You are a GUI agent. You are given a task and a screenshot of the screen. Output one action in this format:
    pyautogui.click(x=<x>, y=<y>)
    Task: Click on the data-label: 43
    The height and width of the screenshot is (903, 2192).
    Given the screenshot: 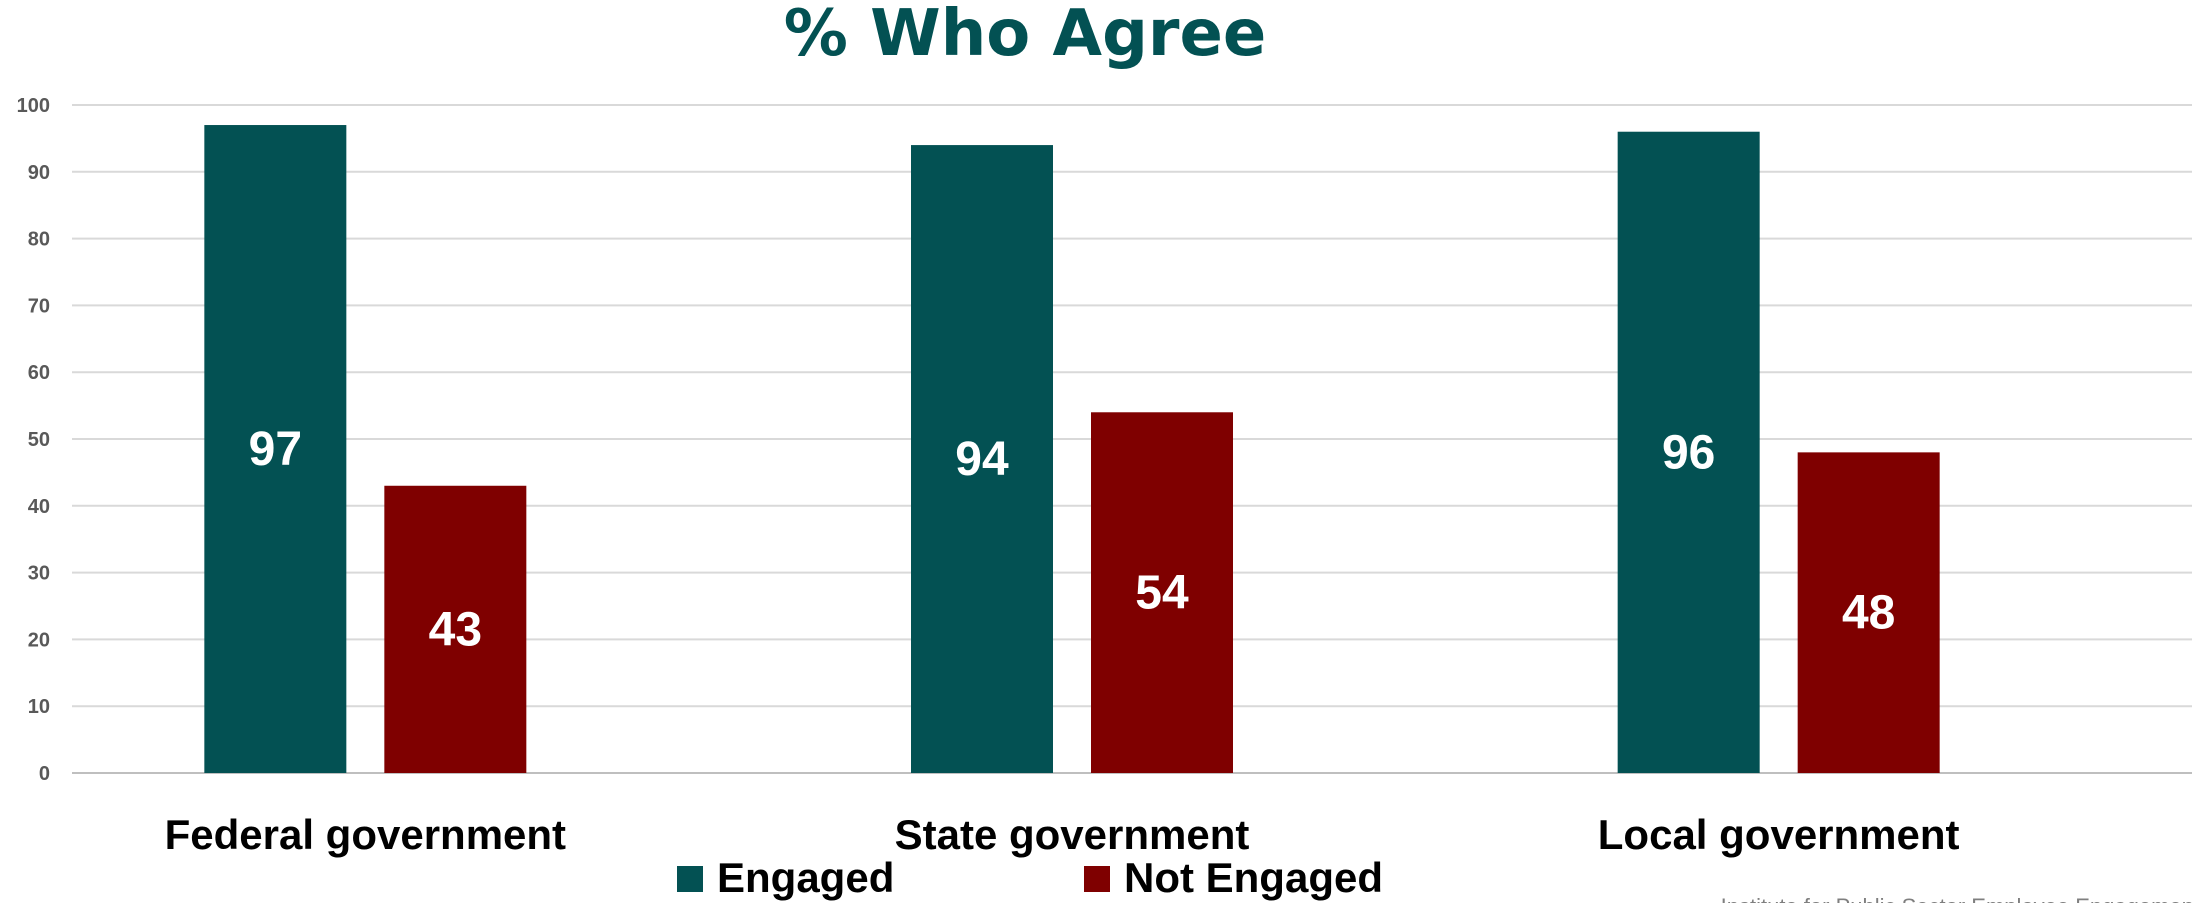 What is the action you would take?
    pyautogui.click(x=455, y=629)
    